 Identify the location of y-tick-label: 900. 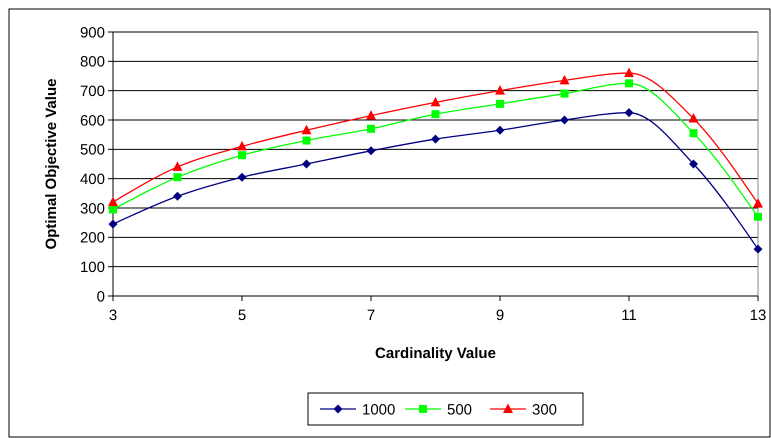
(92, 33).